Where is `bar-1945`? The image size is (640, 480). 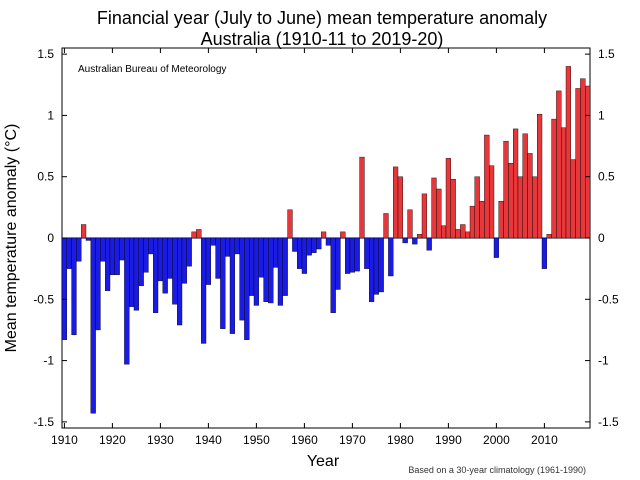 bar-1945 is located at coordinates (232, 285).